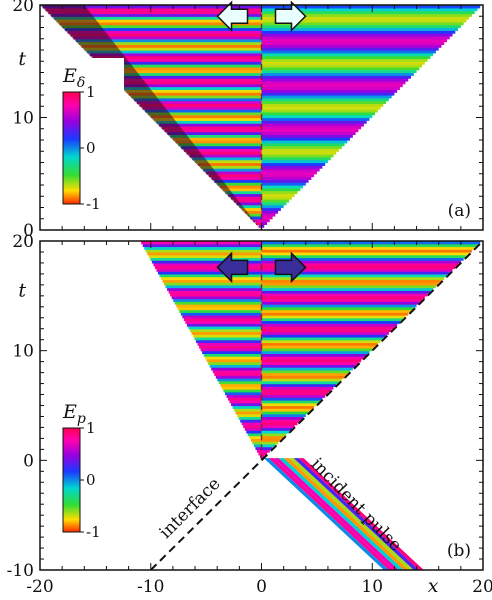  Describe the element at coordinates (73, 78) in the screenshot. I see `colorbar-title: Eδ` at that location.